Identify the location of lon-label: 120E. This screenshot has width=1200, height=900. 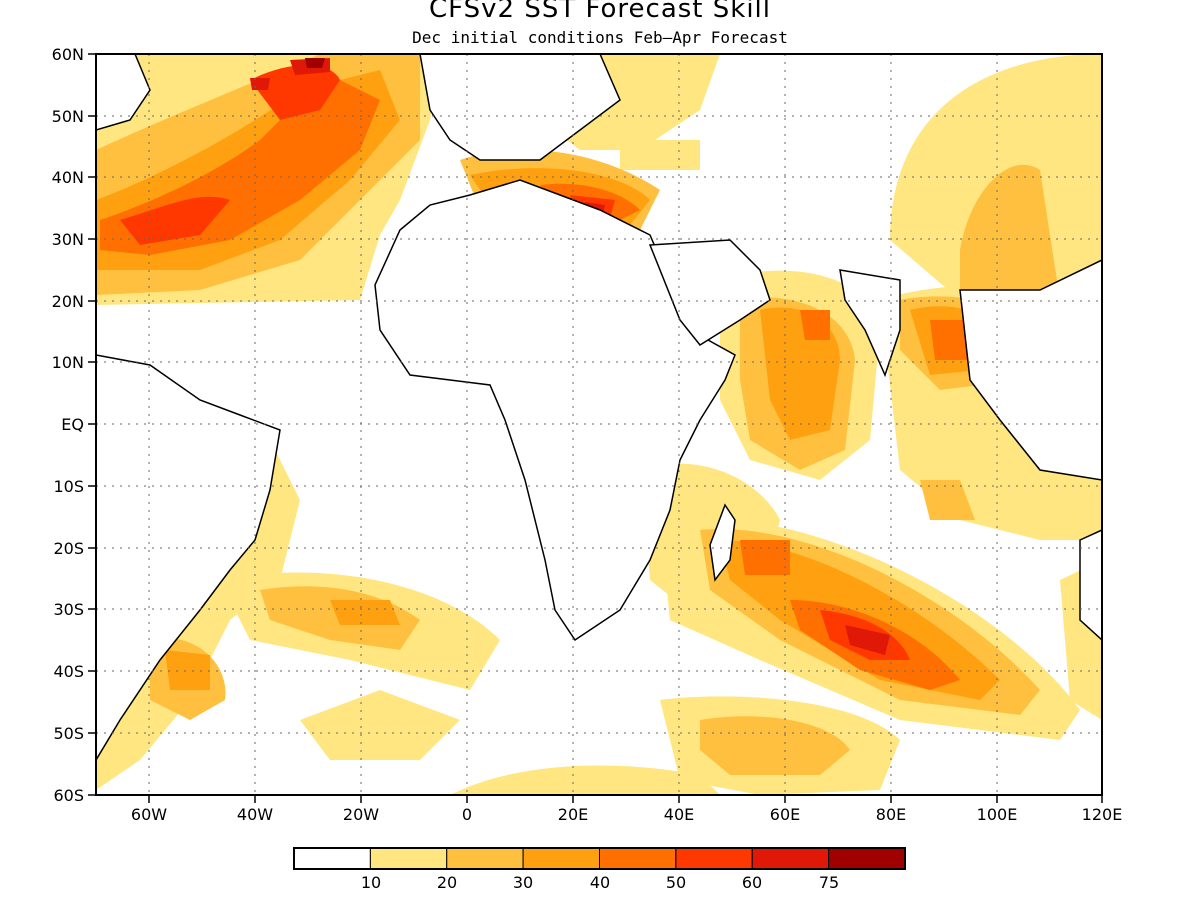
(1102, 814).